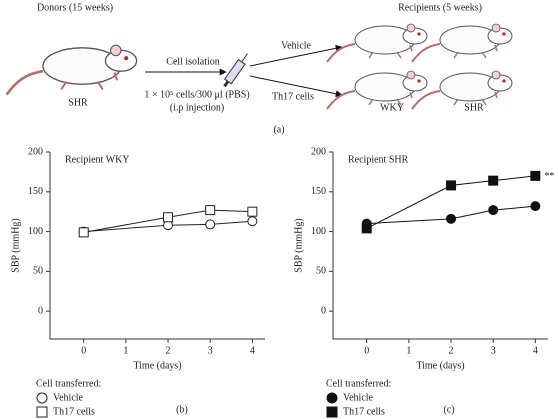  I want to click on arrow-label: Th17 cells, so click(293, 96).